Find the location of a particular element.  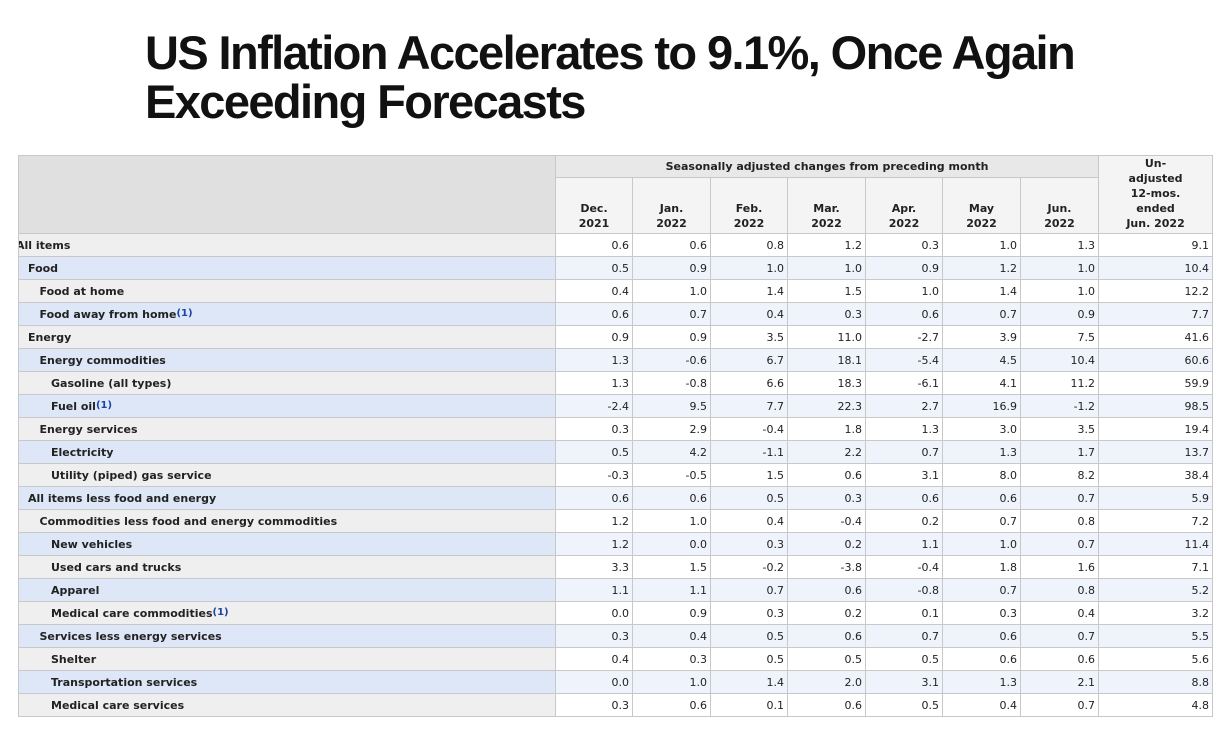

value-cell: 5.6 is located at coordinates (1156, 659).